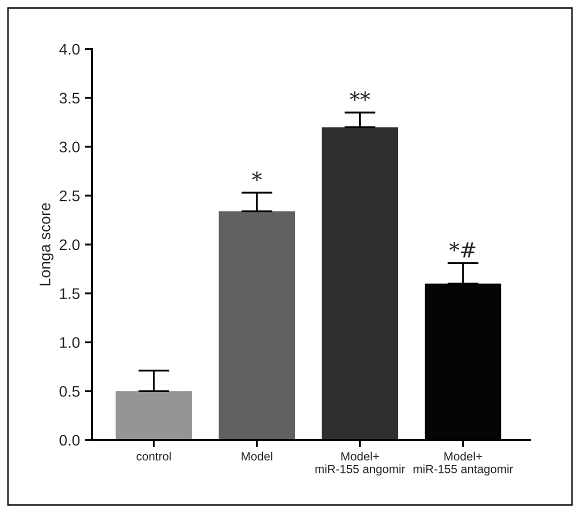  Describe the element at coordinates (153, 456) in the screenshot. I see `x-tick-label: control` at that location.